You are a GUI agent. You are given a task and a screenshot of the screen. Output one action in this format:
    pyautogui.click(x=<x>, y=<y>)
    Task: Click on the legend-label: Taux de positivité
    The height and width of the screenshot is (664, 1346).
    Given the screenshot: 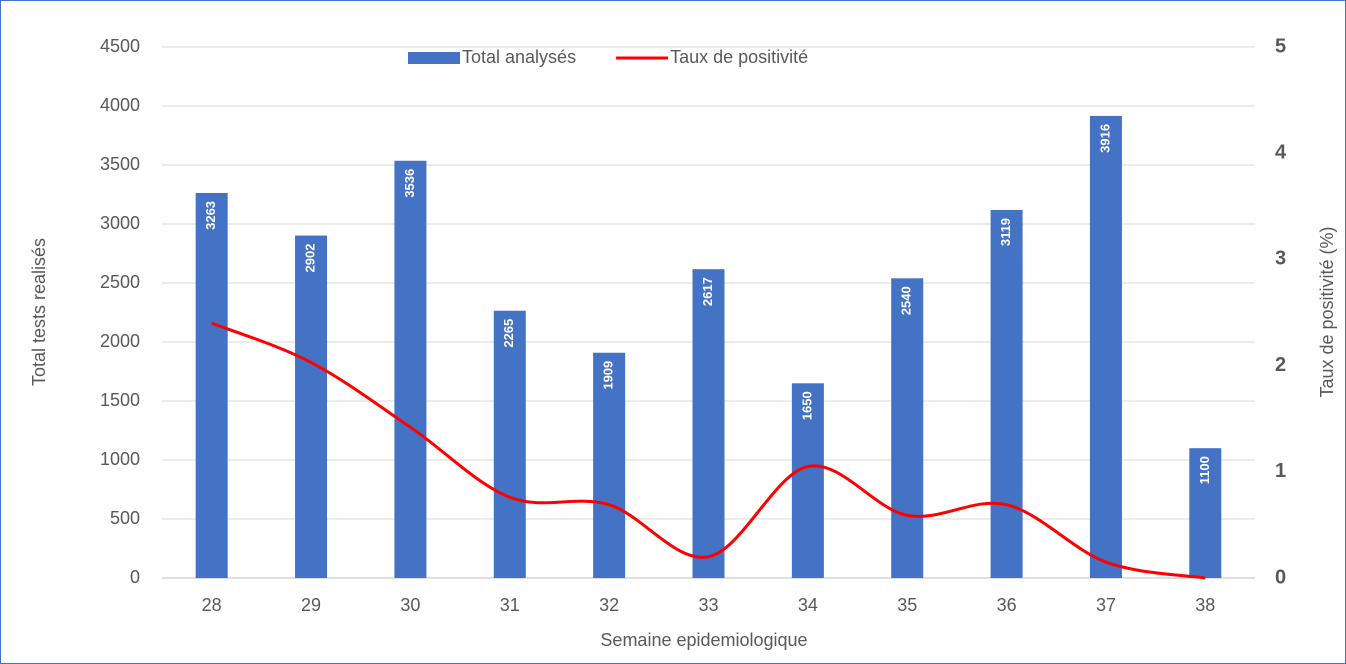 What is the action you would take?
    pyautogui.click(x=739, y=57)
    